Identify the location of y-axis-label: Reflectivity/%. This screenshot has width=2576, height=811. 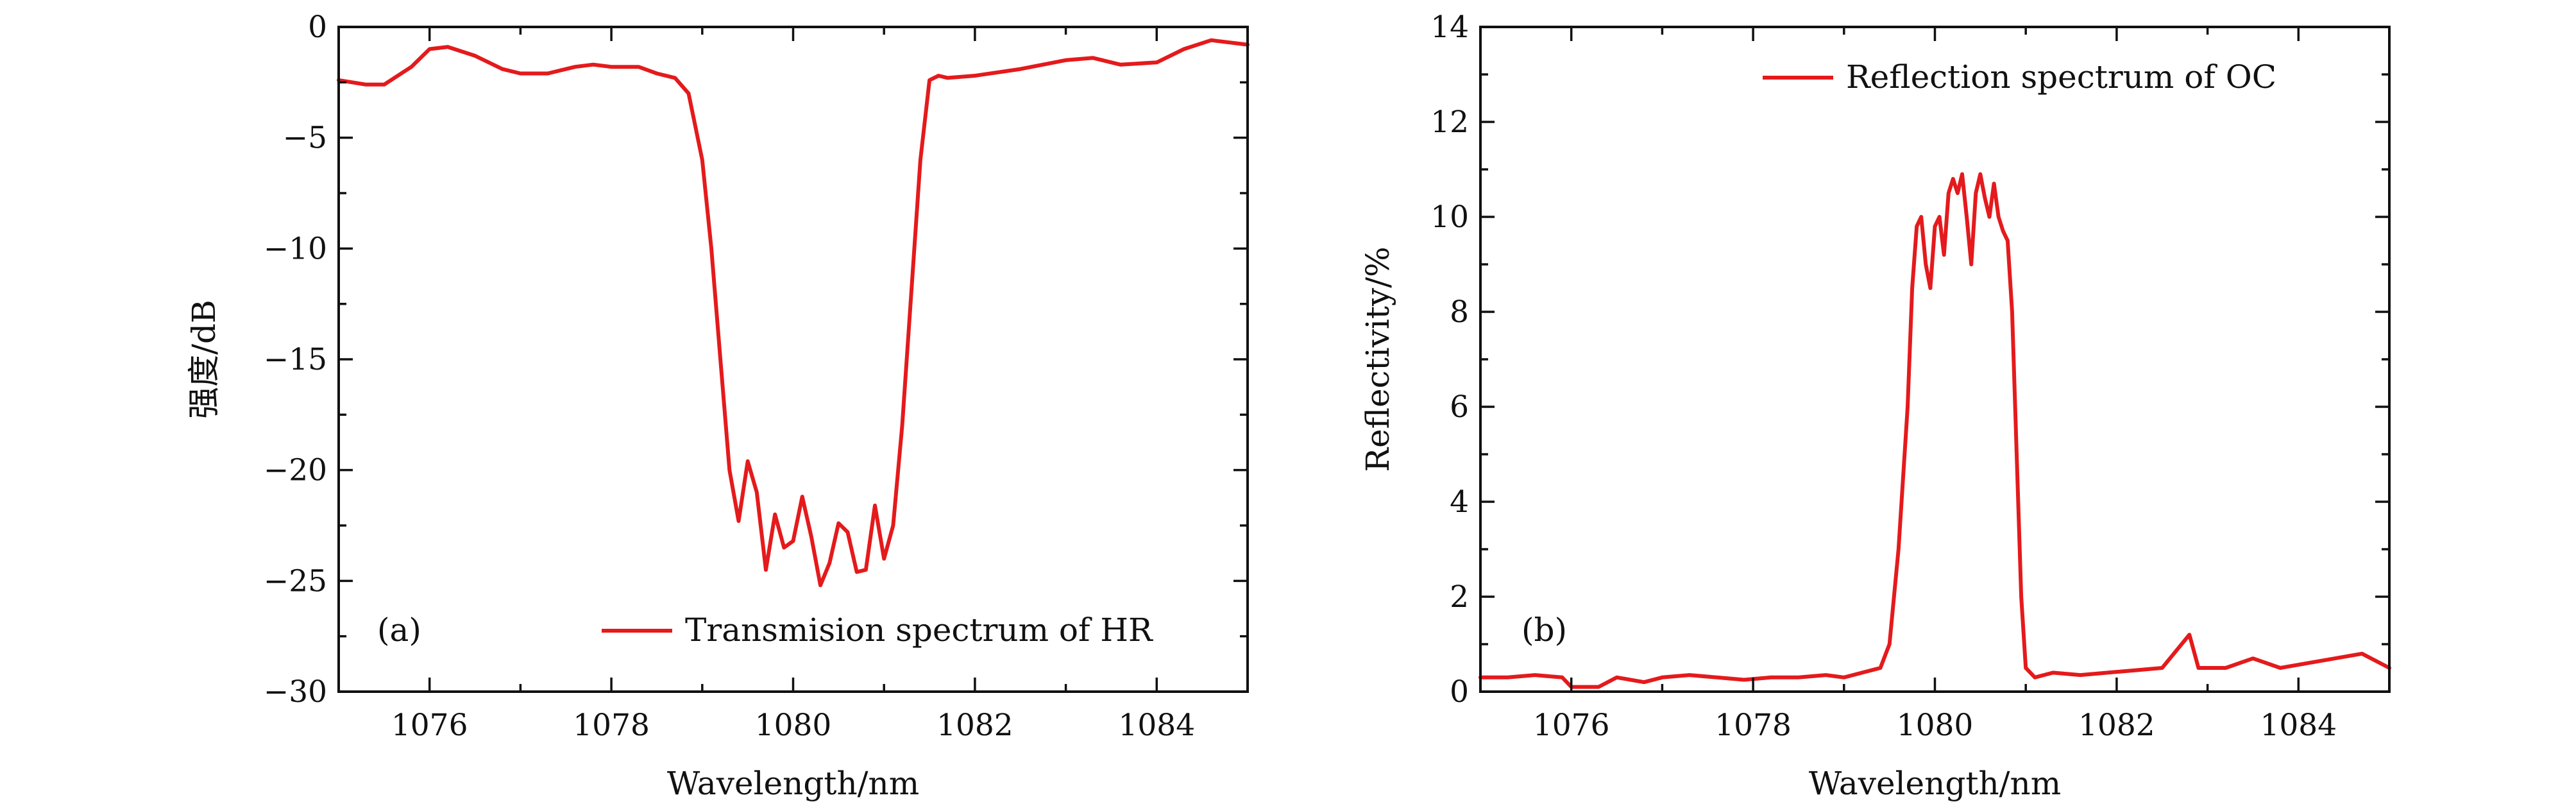
(1377, 359).